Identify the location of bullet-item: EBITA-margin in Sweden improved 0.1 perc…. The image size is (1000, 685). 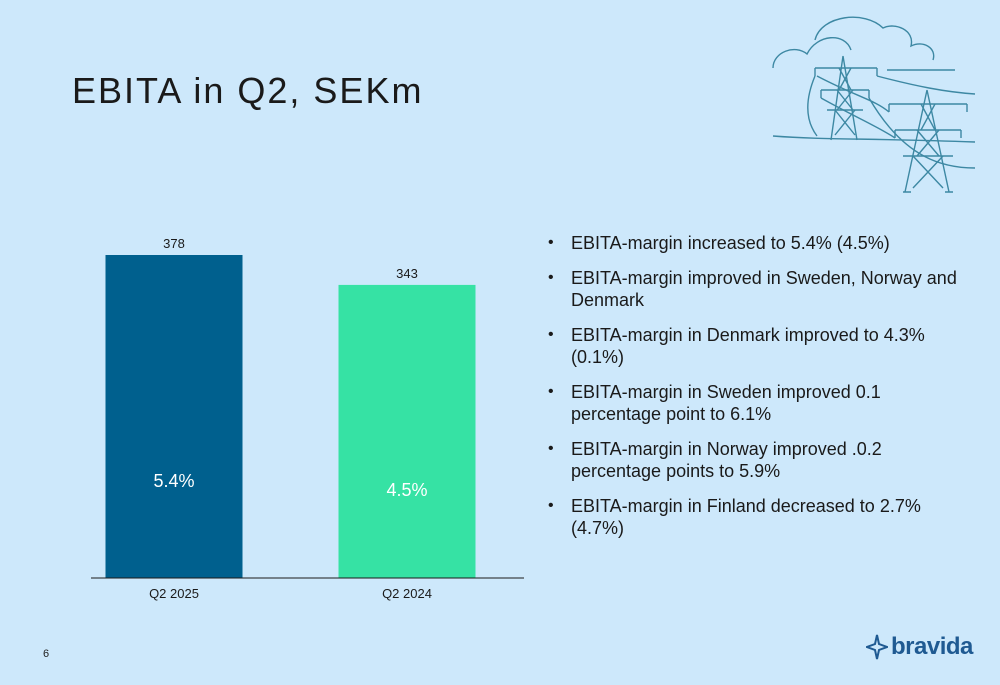
(753, 403).